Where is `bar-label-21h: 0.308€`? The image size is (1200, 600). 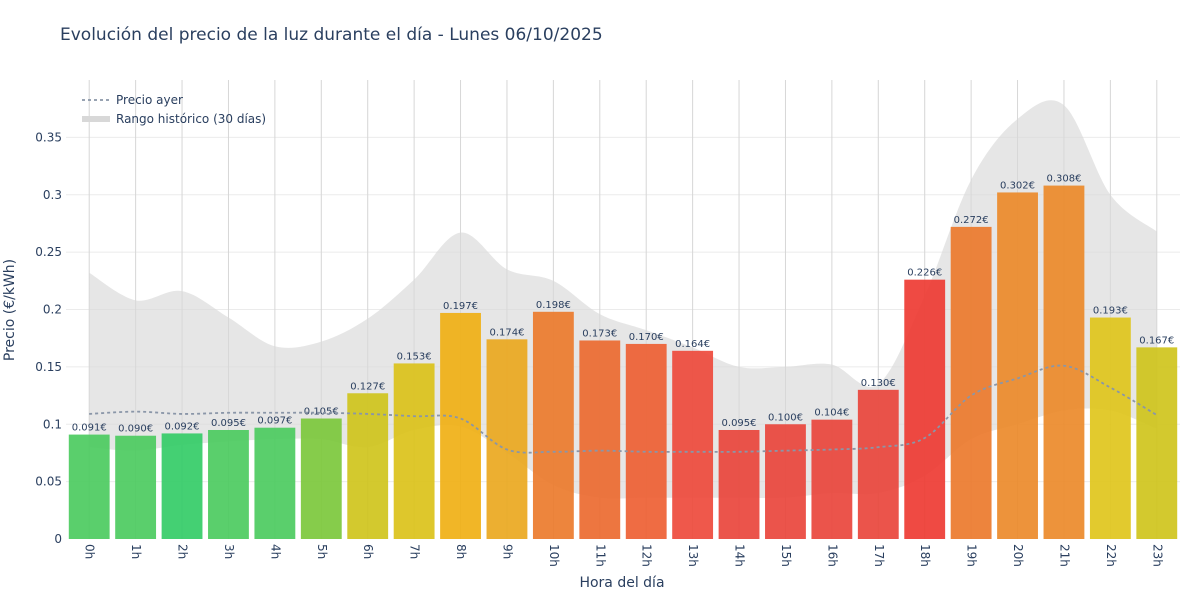 bar-label-21h: 0.308€ is located at coordinates (1063, 179).